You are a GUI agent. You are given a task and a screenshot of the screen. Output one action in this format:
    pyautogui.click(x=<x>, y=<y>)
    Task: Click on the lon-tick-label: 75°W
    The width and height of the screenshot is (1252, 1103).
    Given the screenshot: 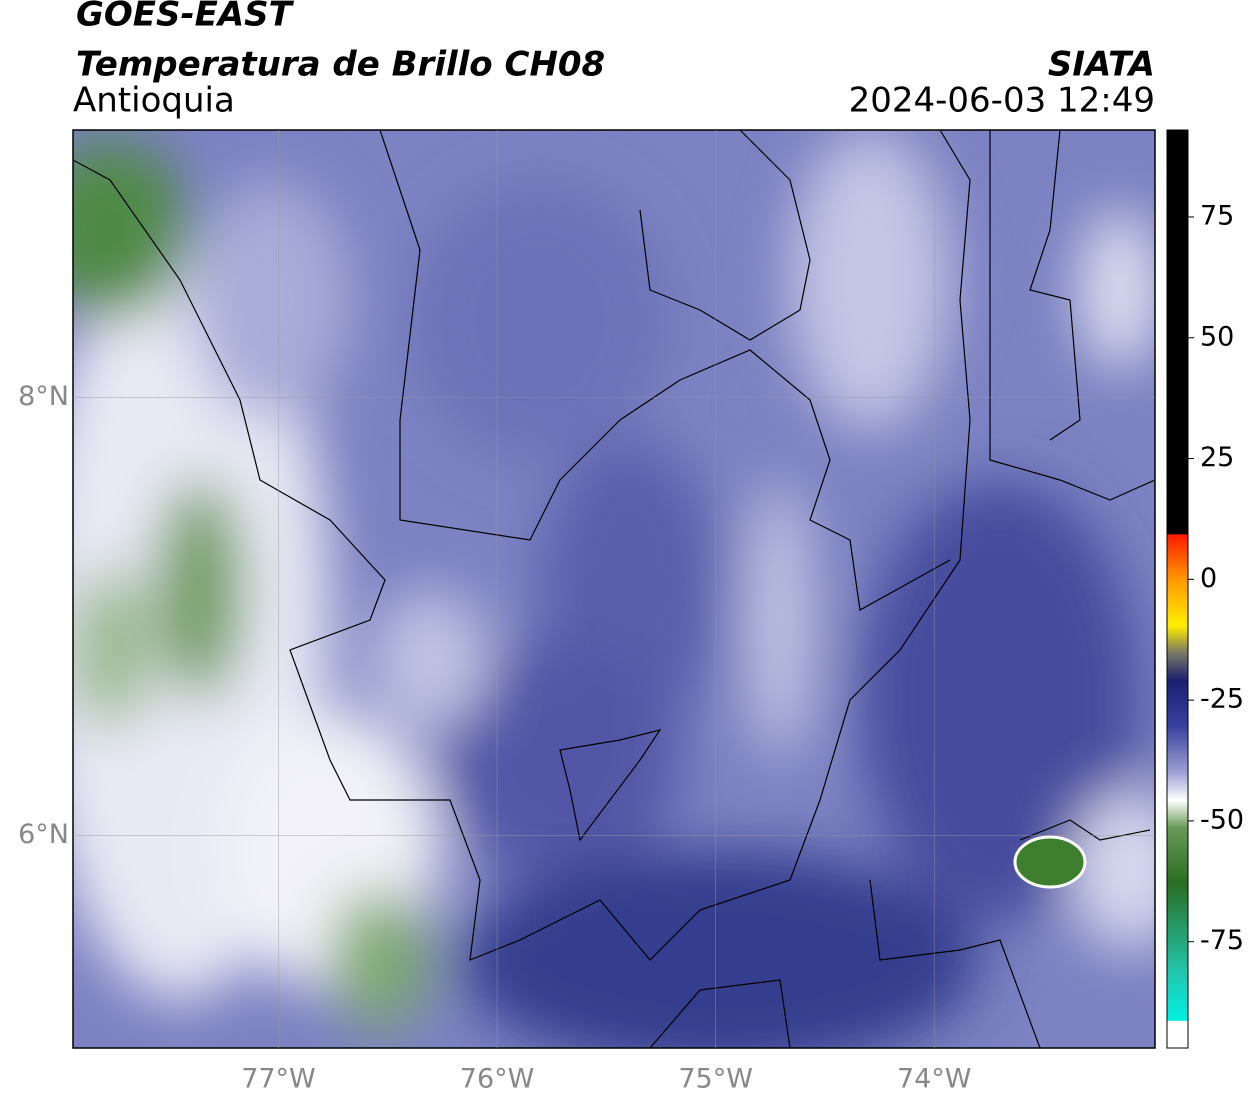 What is the action you would take?
    pyautogui.click(x=715, y=1079)
    